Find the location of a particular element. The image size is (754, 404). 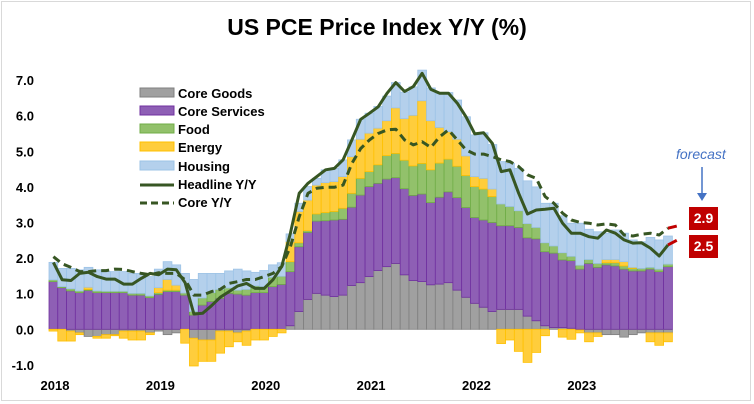

legend-label: Core Goods is located at coordinates (215, 93).